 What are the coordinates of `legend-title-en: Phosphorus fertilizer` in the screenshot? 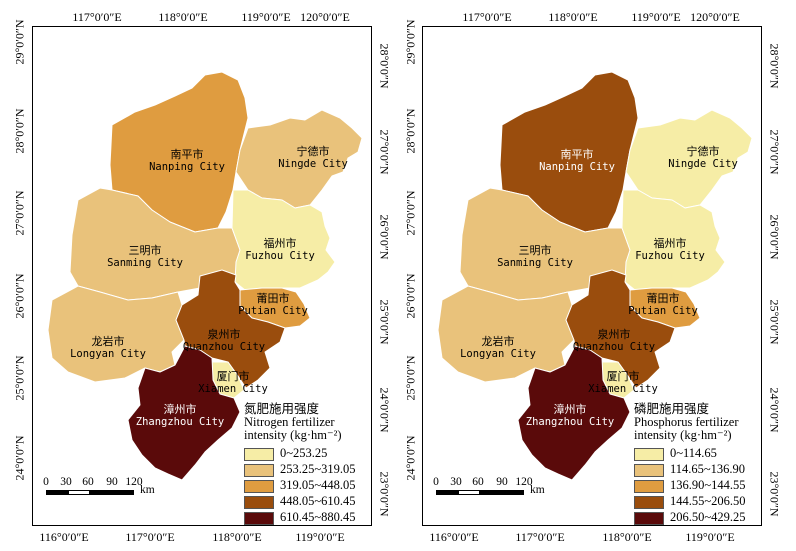 It's located at (686, 422).